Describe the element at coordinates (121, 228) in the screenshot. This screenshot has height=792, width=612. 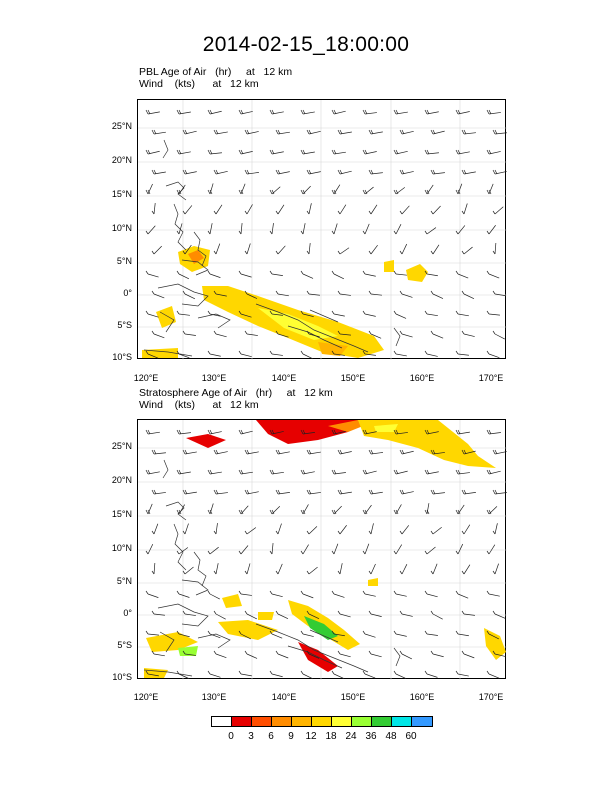
I see `lat-label: 10°N` at that location.